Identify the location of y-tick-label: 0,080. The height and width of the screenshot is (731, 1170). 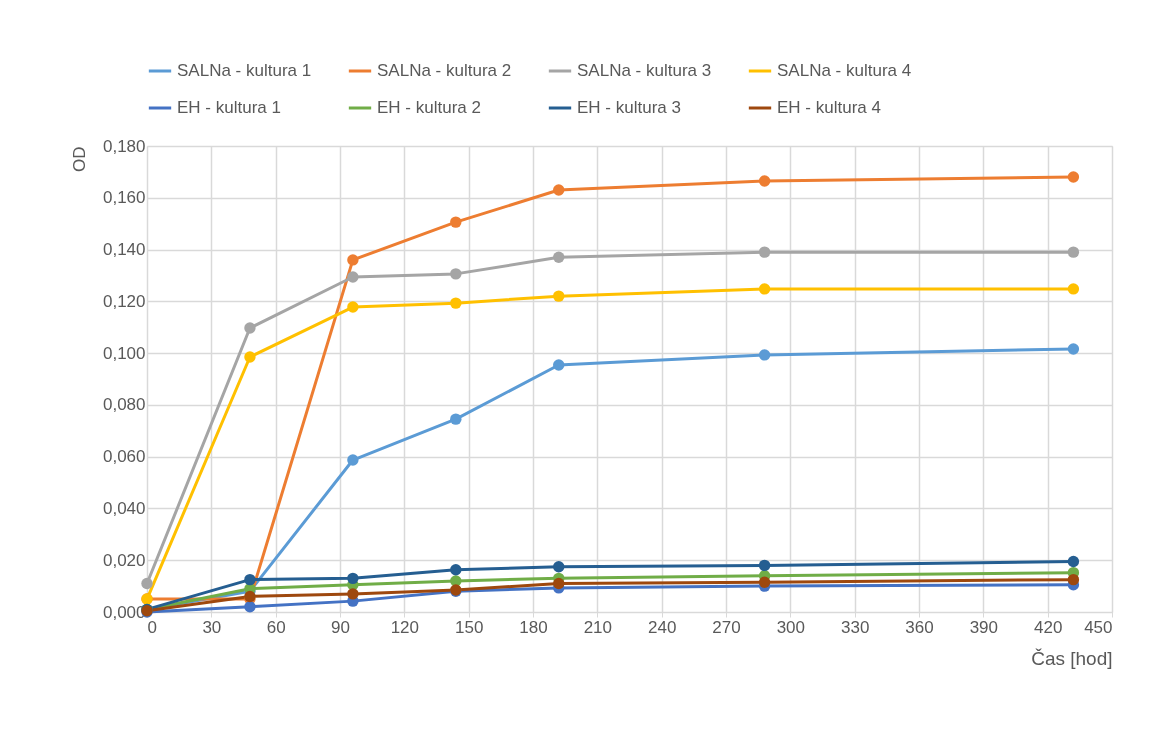
(124, 405).